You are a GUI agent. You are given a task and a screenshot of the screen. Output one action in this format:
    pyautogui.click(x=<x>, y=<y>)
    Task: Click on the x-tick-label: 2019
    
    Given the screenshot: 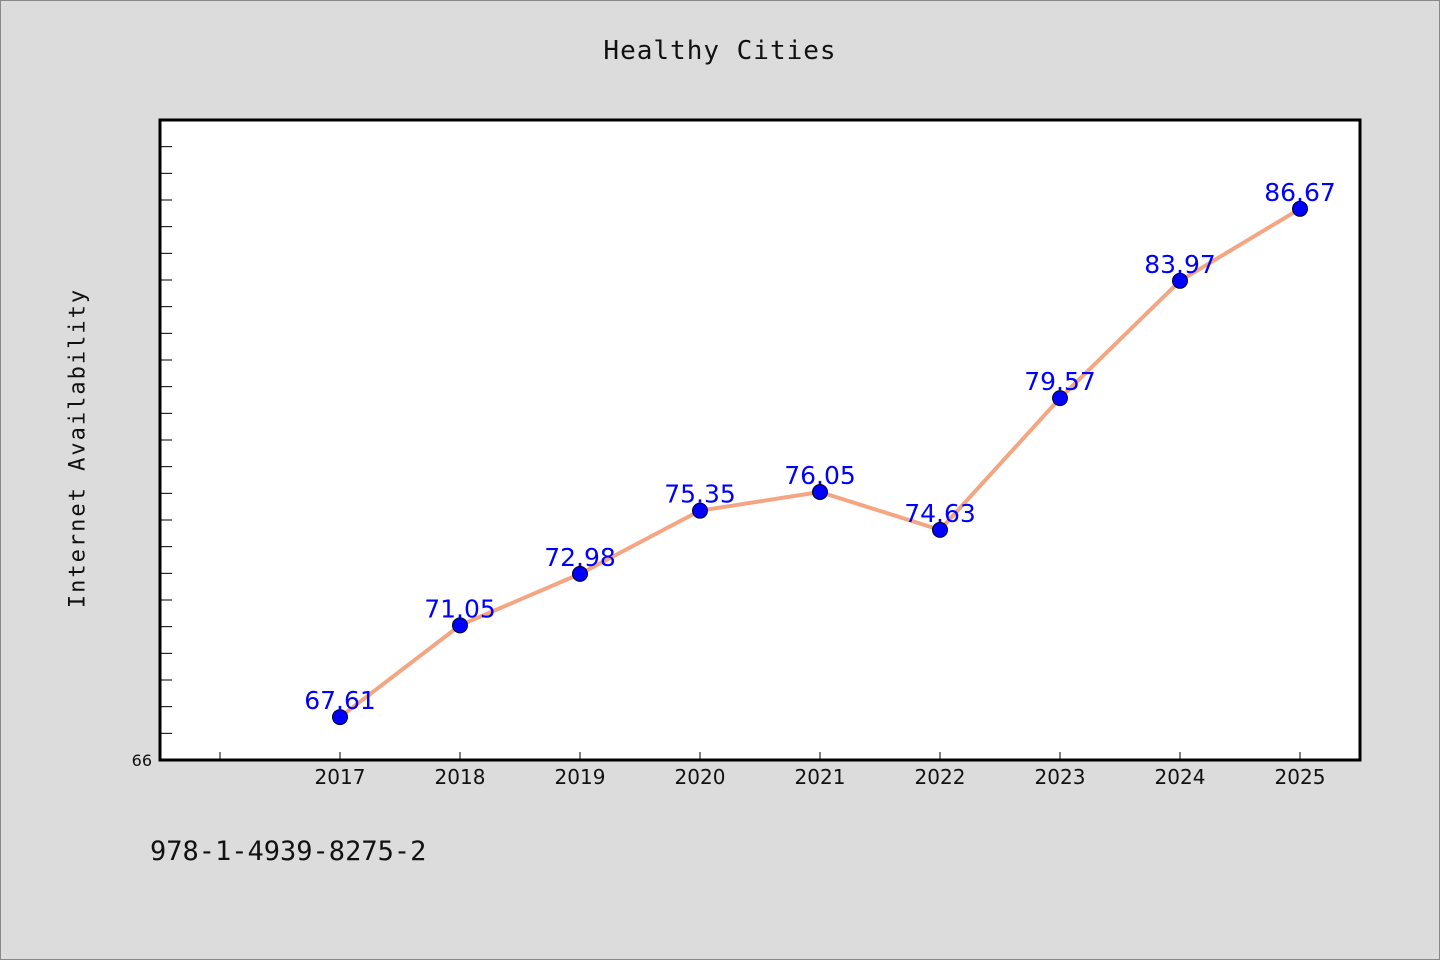 What is the action you would take?
    pyautogui.click(x=580, y=777)
    